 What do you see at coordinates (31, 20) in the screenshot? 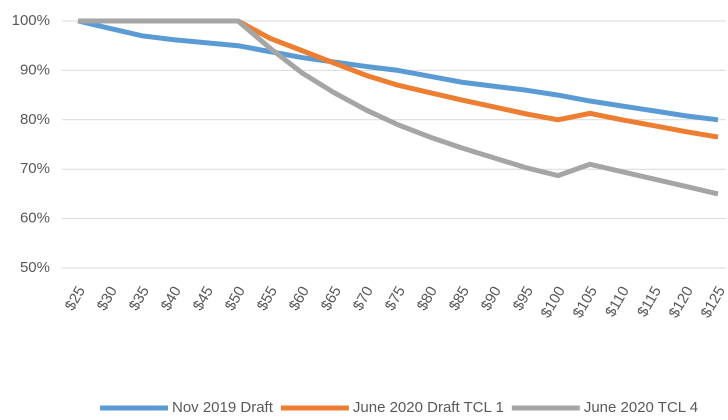
I see `y-tick-label: 100%` at bounding box center [31, 20].